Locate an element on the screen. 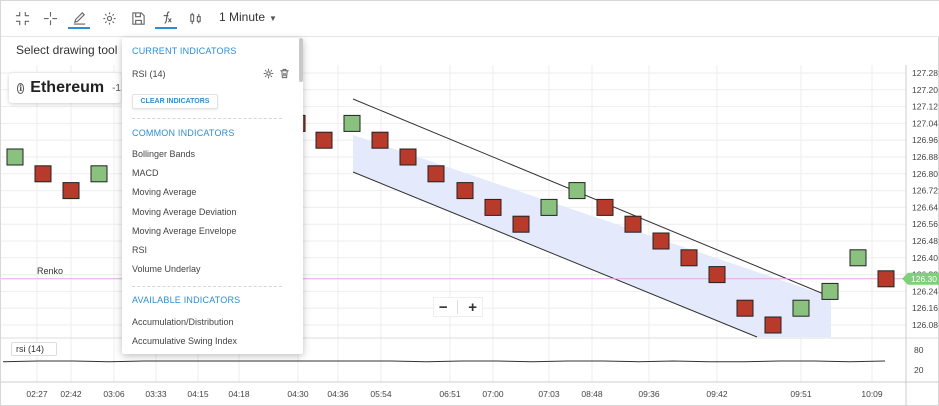 This screenshot has height=406, width=939. time-tick-label: 02:27 is located at coordinates (37, 394).